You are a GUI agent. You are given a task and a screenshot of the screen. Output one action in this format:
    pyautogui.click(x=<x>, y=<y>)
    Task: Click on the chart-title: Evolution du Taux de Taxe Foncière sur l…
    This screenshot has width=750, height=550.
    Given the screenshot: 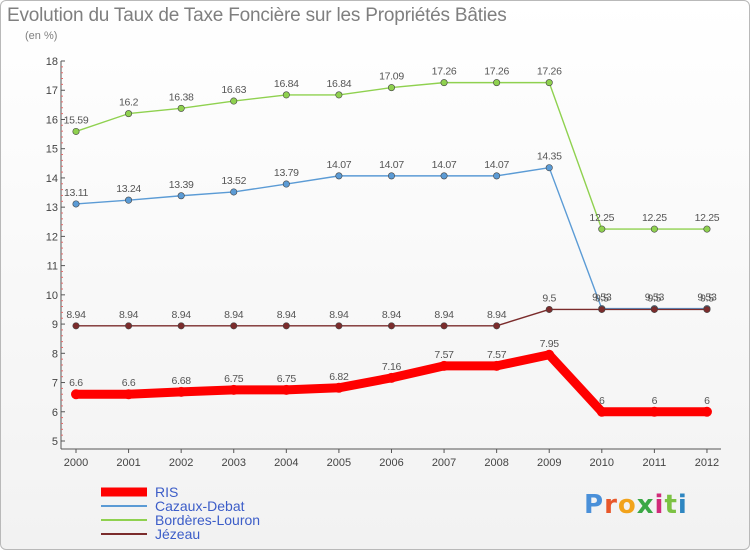 What is the action you would take?
    pyautogui.click(x=257, y=15)
    